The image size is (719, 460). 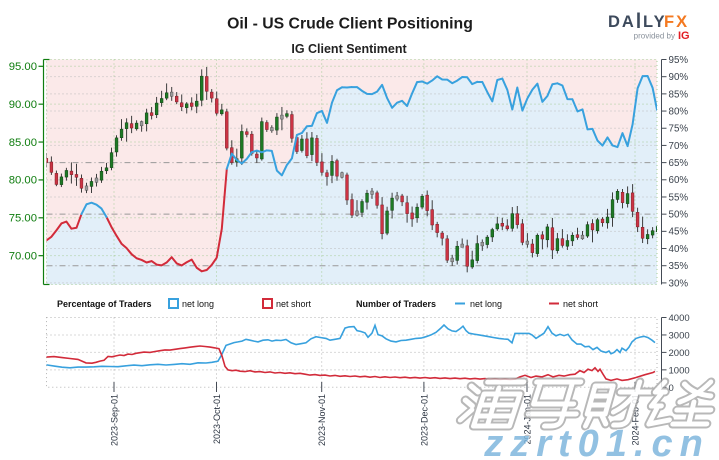 What do you see at coordinates (679, 249) in the screenshot?
I see `svg-text: 40%` at bounding box center [679, 249].